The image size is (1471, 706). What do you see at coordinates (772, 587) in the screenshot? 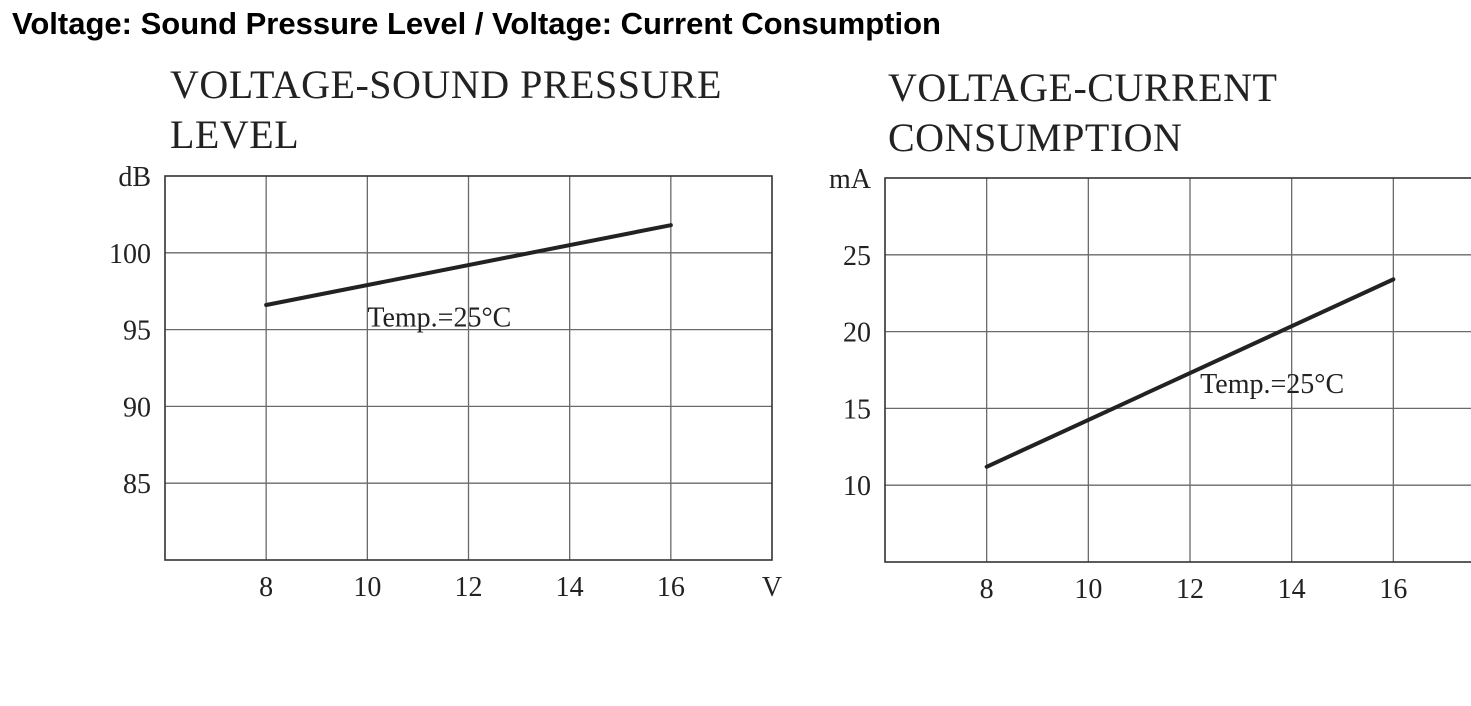
I see `x-axis-label: V` at bounding box center [772, 587].